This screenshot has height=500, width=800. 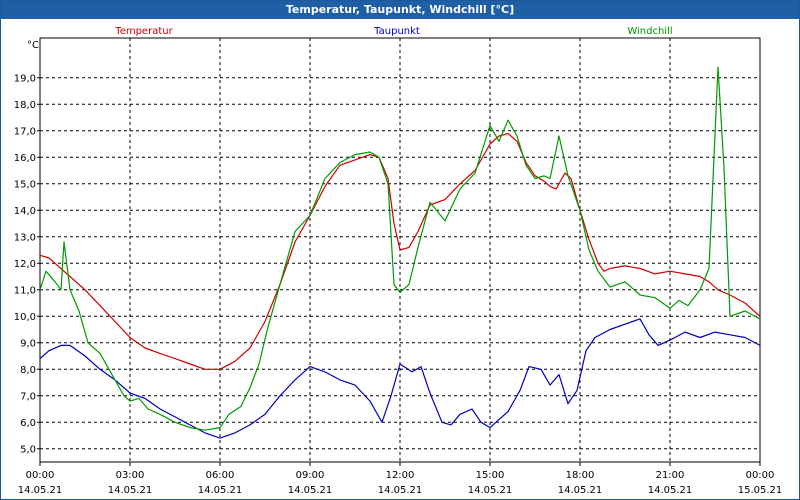 I want to click on legend-entry-windchill: Windchill, so click(x=649, y=31).